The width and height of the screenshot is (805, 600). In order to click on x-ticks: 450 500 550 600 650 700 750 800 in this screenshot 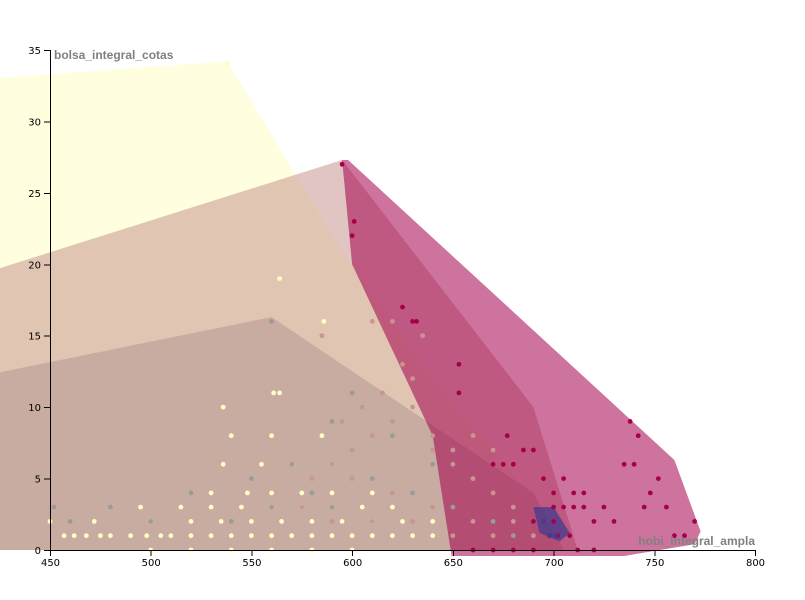, I will do `click(403, 559)`.